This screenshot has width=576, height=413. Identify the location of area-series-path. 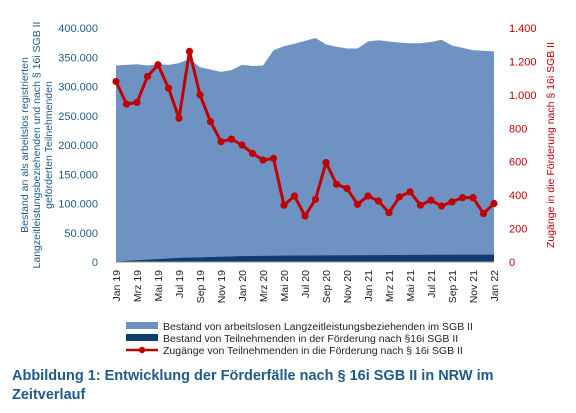
(305, 258).